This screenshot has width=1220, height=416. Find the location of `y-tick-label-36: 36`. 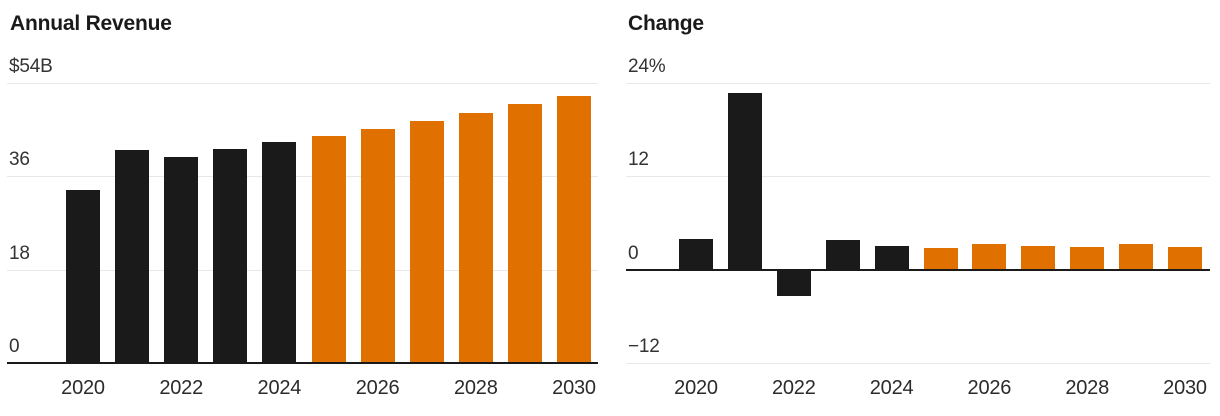

y-tick-label-36: 36 is located at coordinates (19, 160).